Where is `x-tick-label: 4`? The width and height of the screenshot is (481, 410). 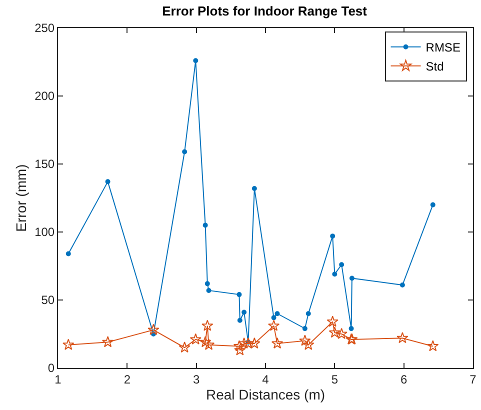
x-tick-label: 4 is located at coordinates (266, 379).